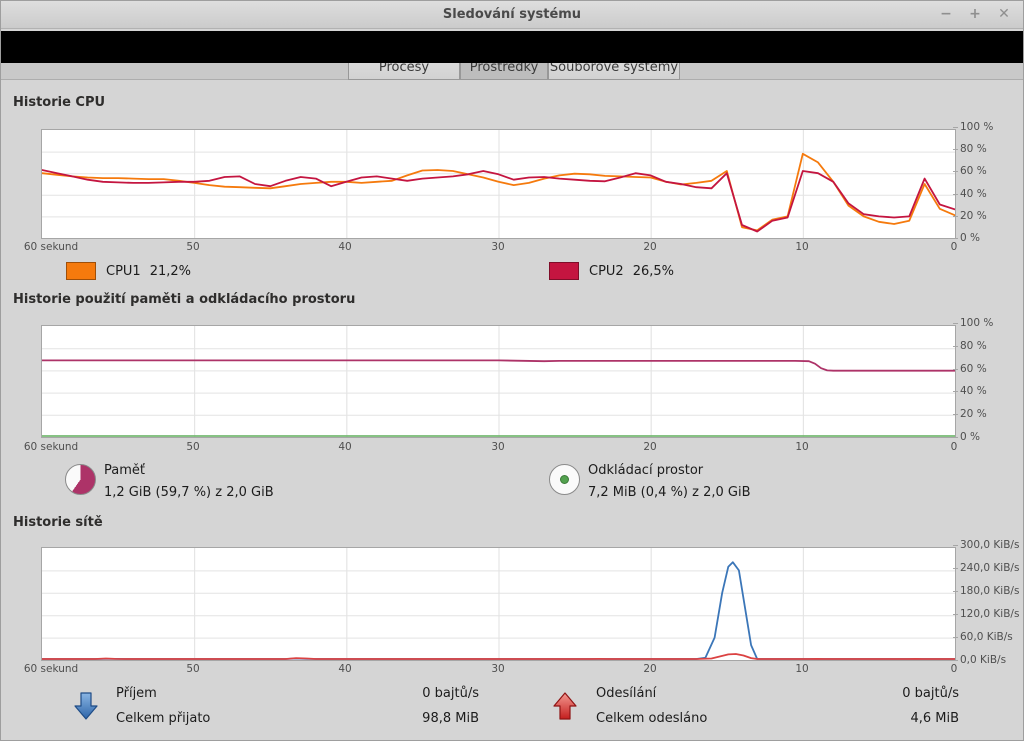  Describe the element at coordinates (564, 271) in the screenshot. I see `cpu2-color-swatch` at that location.